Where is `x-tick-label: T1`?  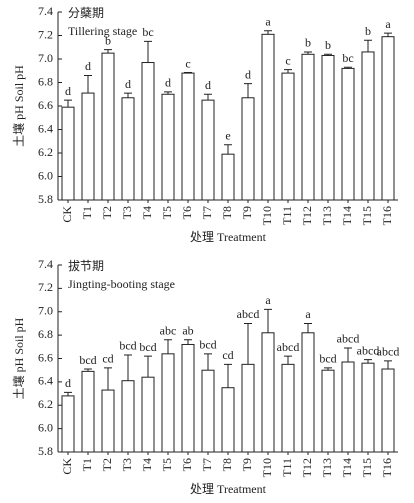
x-tick-label: T1 is located at coordinates (87, 464).